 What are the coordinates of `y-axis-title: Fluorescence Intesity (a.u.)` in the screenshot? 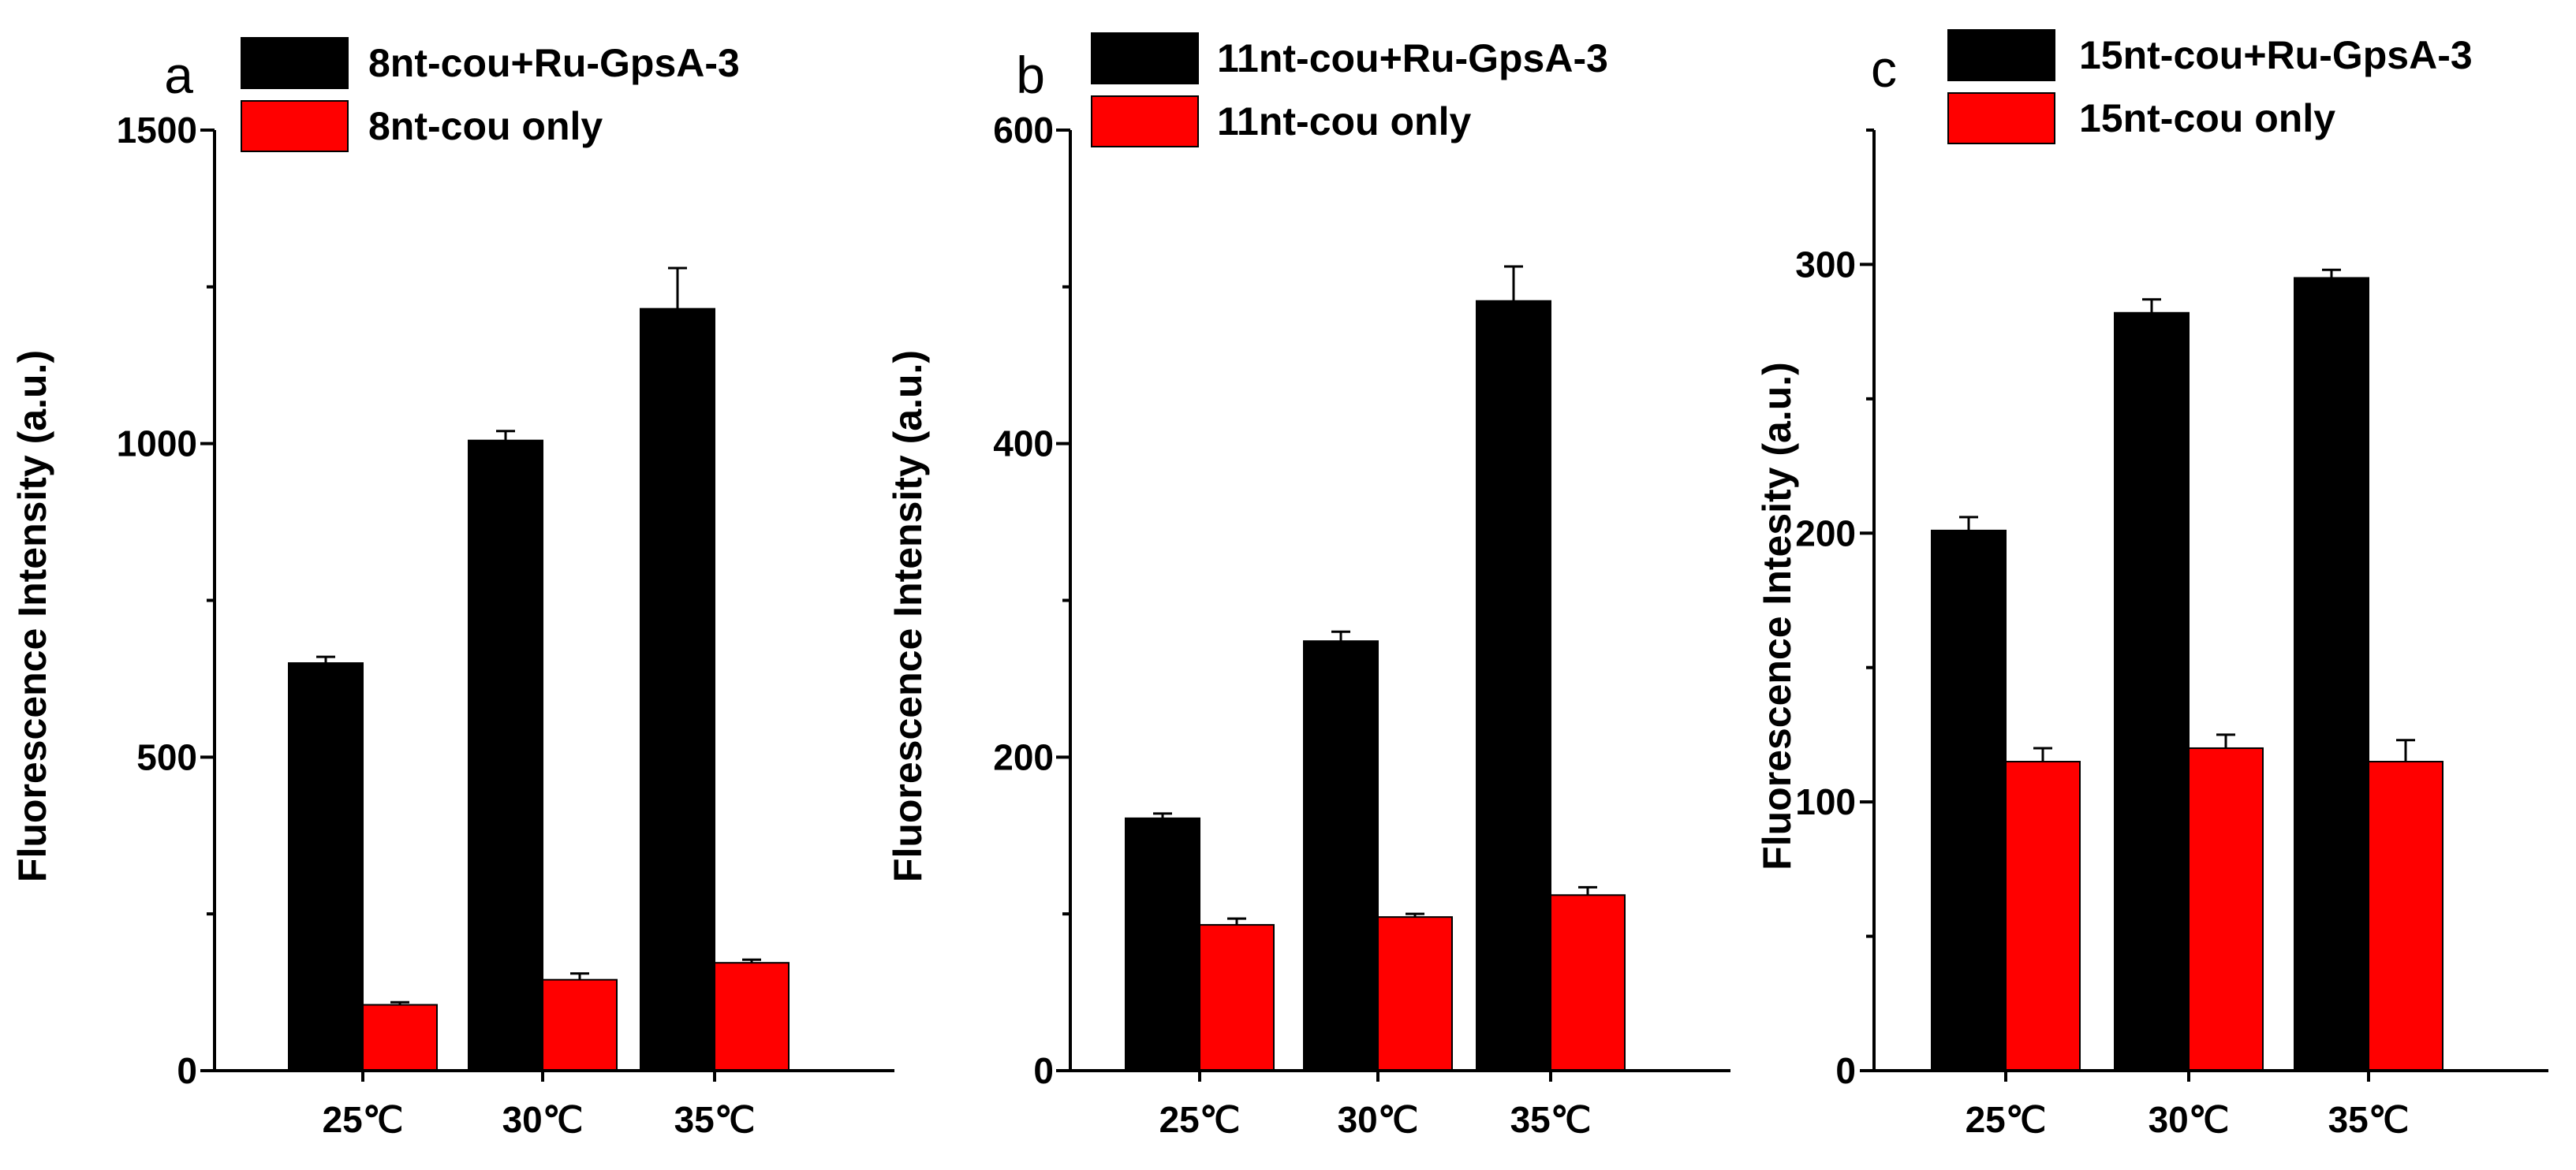 It's located at (1777, 616).